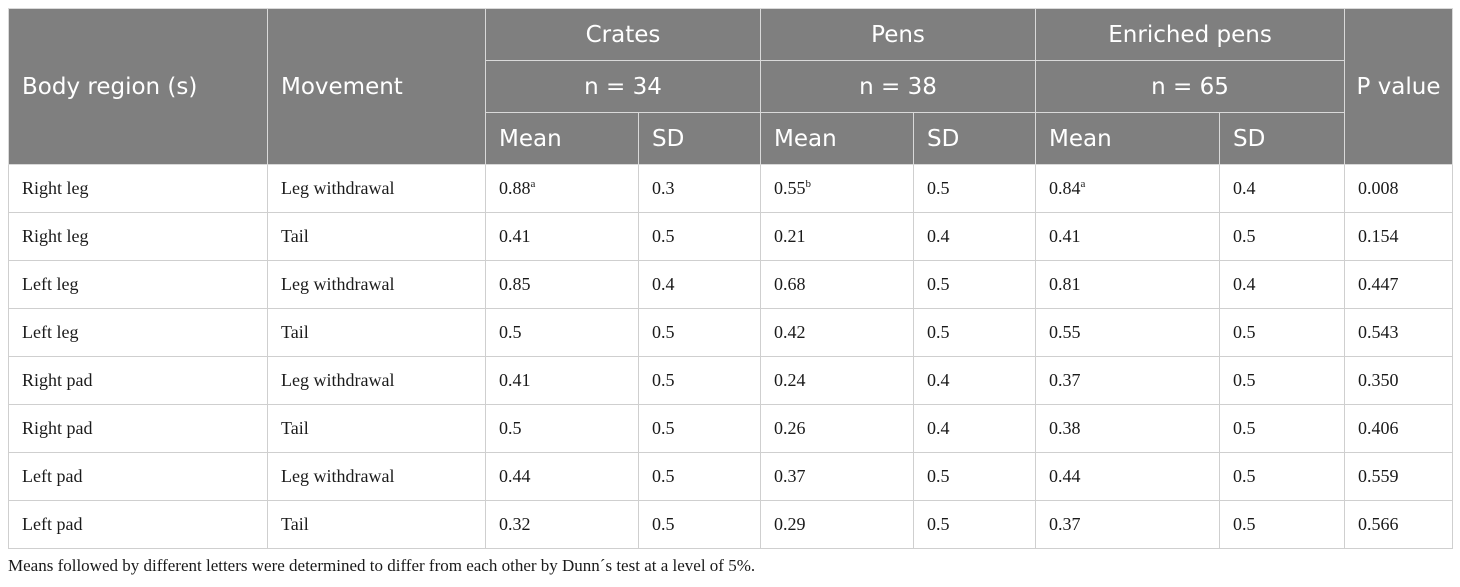  What do you see at coordinates (515, 188) in the screenshot?
I see `mean-value: 0.88` at bounding box center [515, 188].